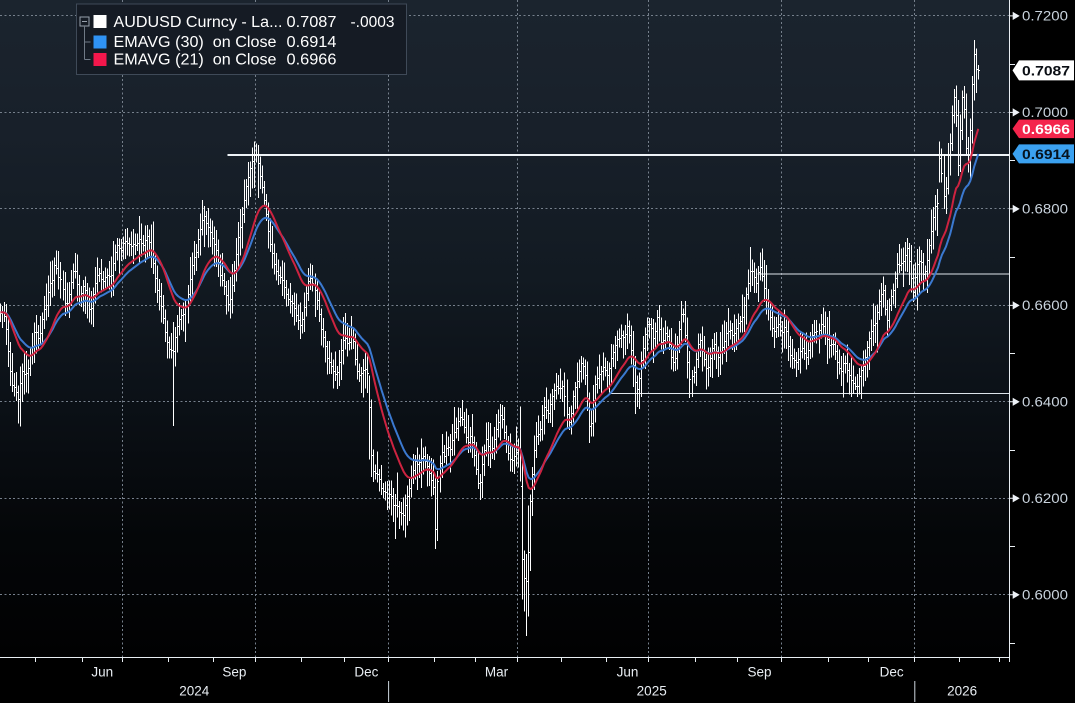  Describe the element at coordinates (497, 672) in the screenshot. I see `svg-text: Mar` at that location.